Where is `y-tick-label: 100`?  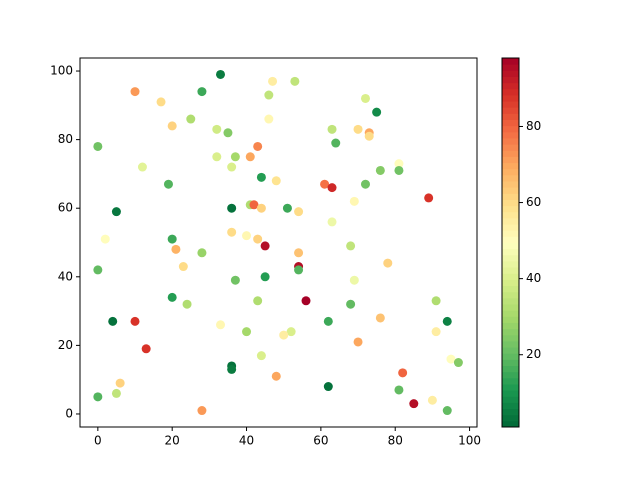 y-tick-label: 100 is located at coordinates (61, 71).